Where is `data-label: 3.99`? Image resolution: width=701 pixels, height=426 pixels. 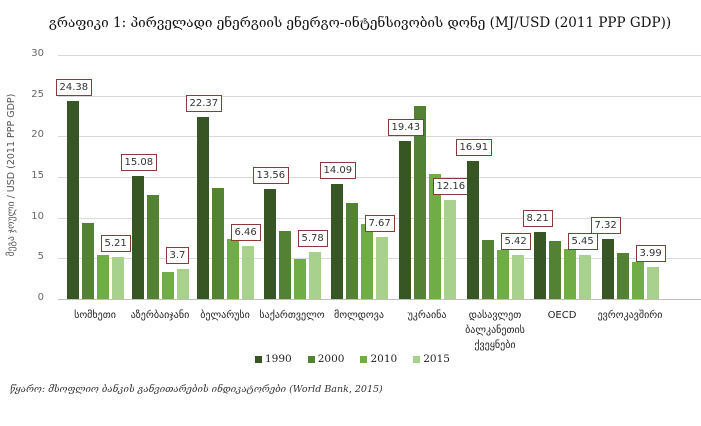 data-label: 3.99 is located at coordinates (650, 253).